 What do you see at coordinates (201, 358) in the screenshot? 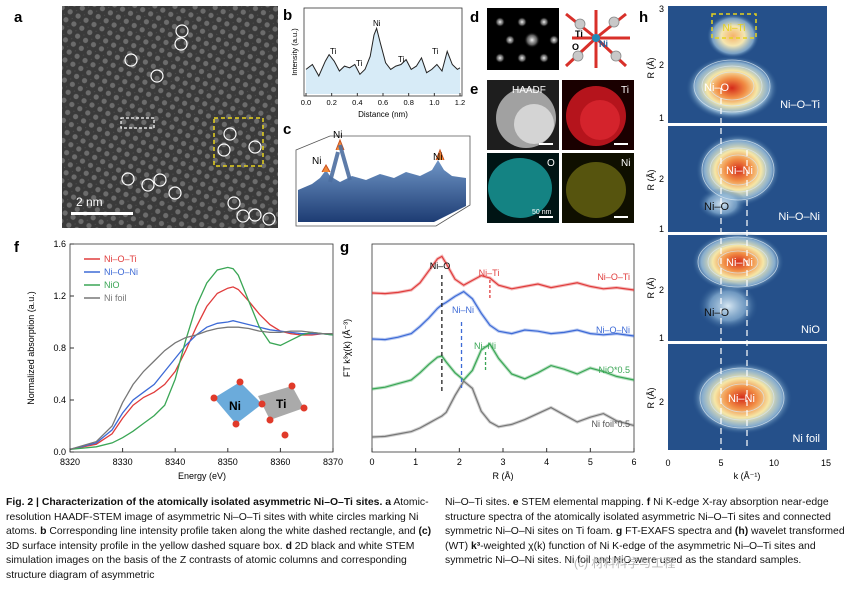
I see `xanes-line` at bounding box center [201, 358].